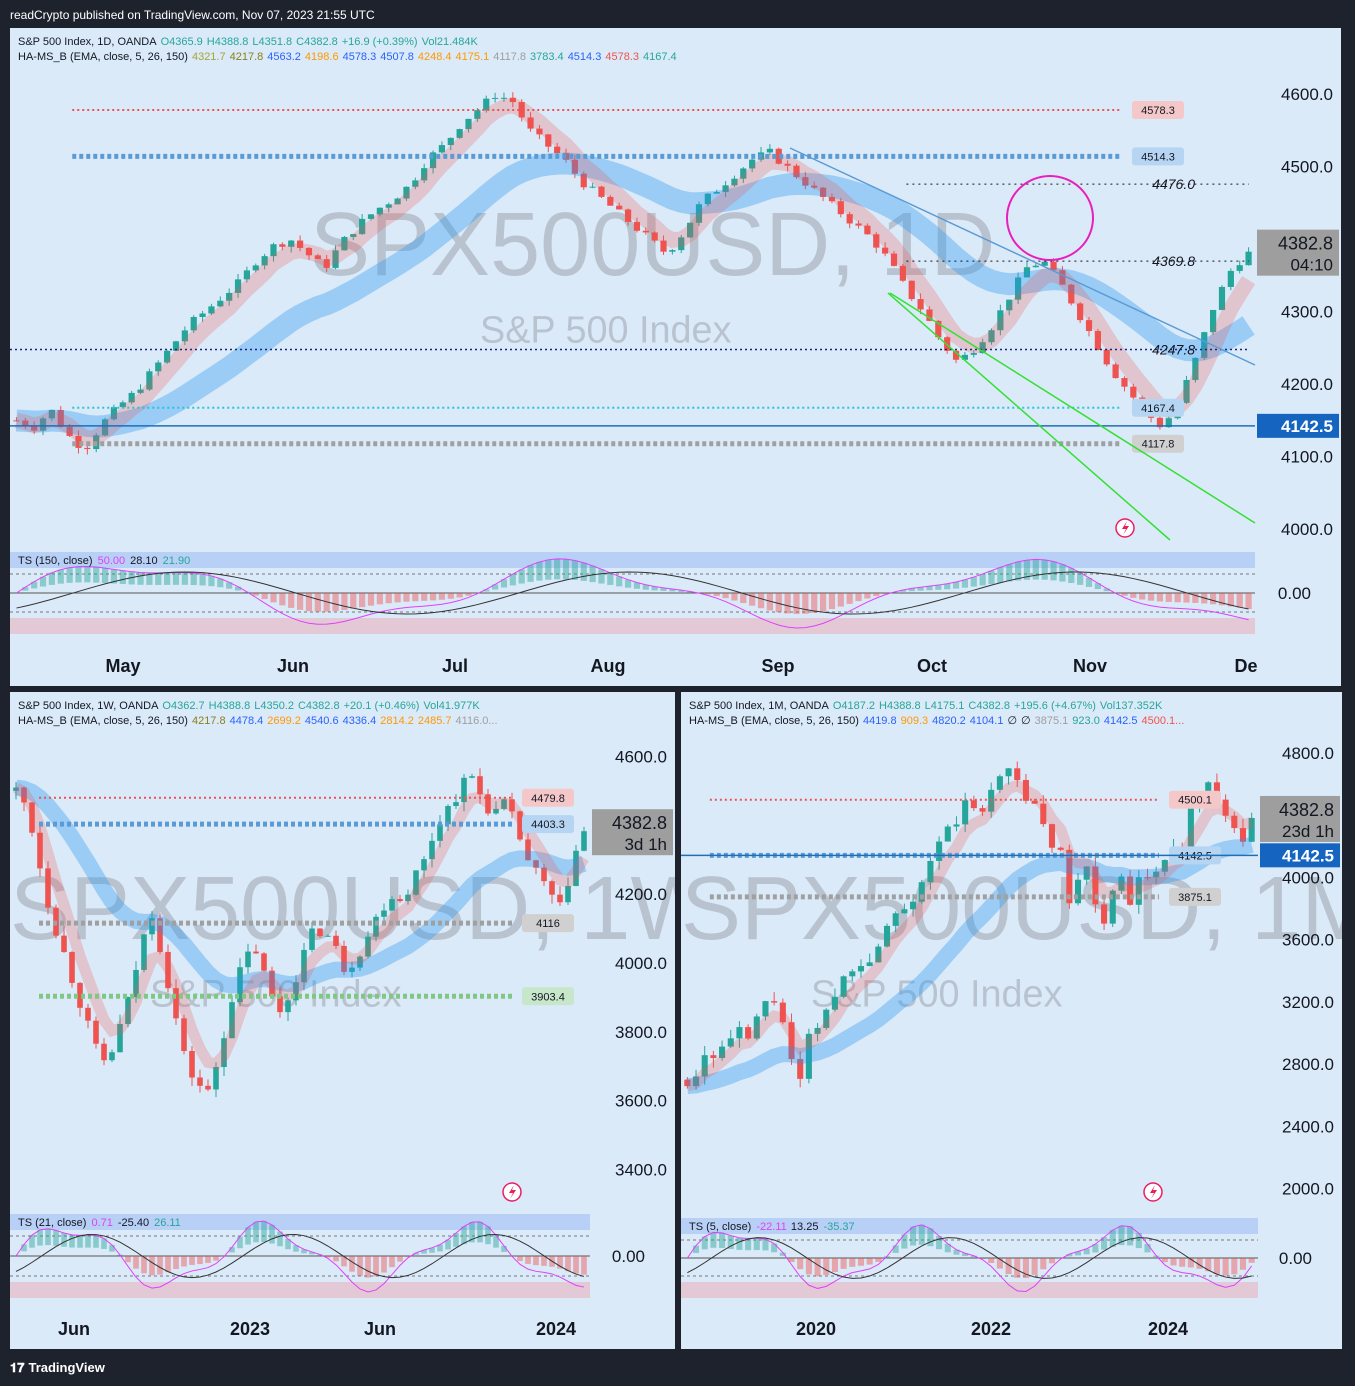 This screenshot has width=1355, height=1386. What do you see at coordinates (1158, 111) in the screenshot?
I see `level-label: 4578.3` at bounding box center [1158, 111].